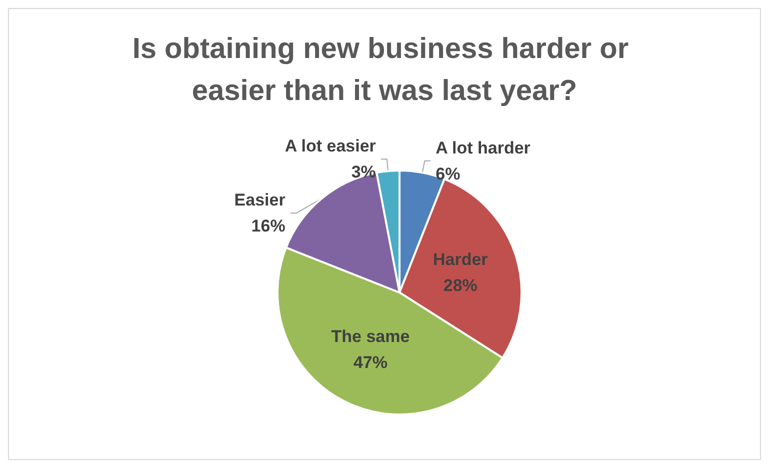  Describe the element at coordinates (268, 226) in the screenshot. I see `data-label: 16%` at that location.